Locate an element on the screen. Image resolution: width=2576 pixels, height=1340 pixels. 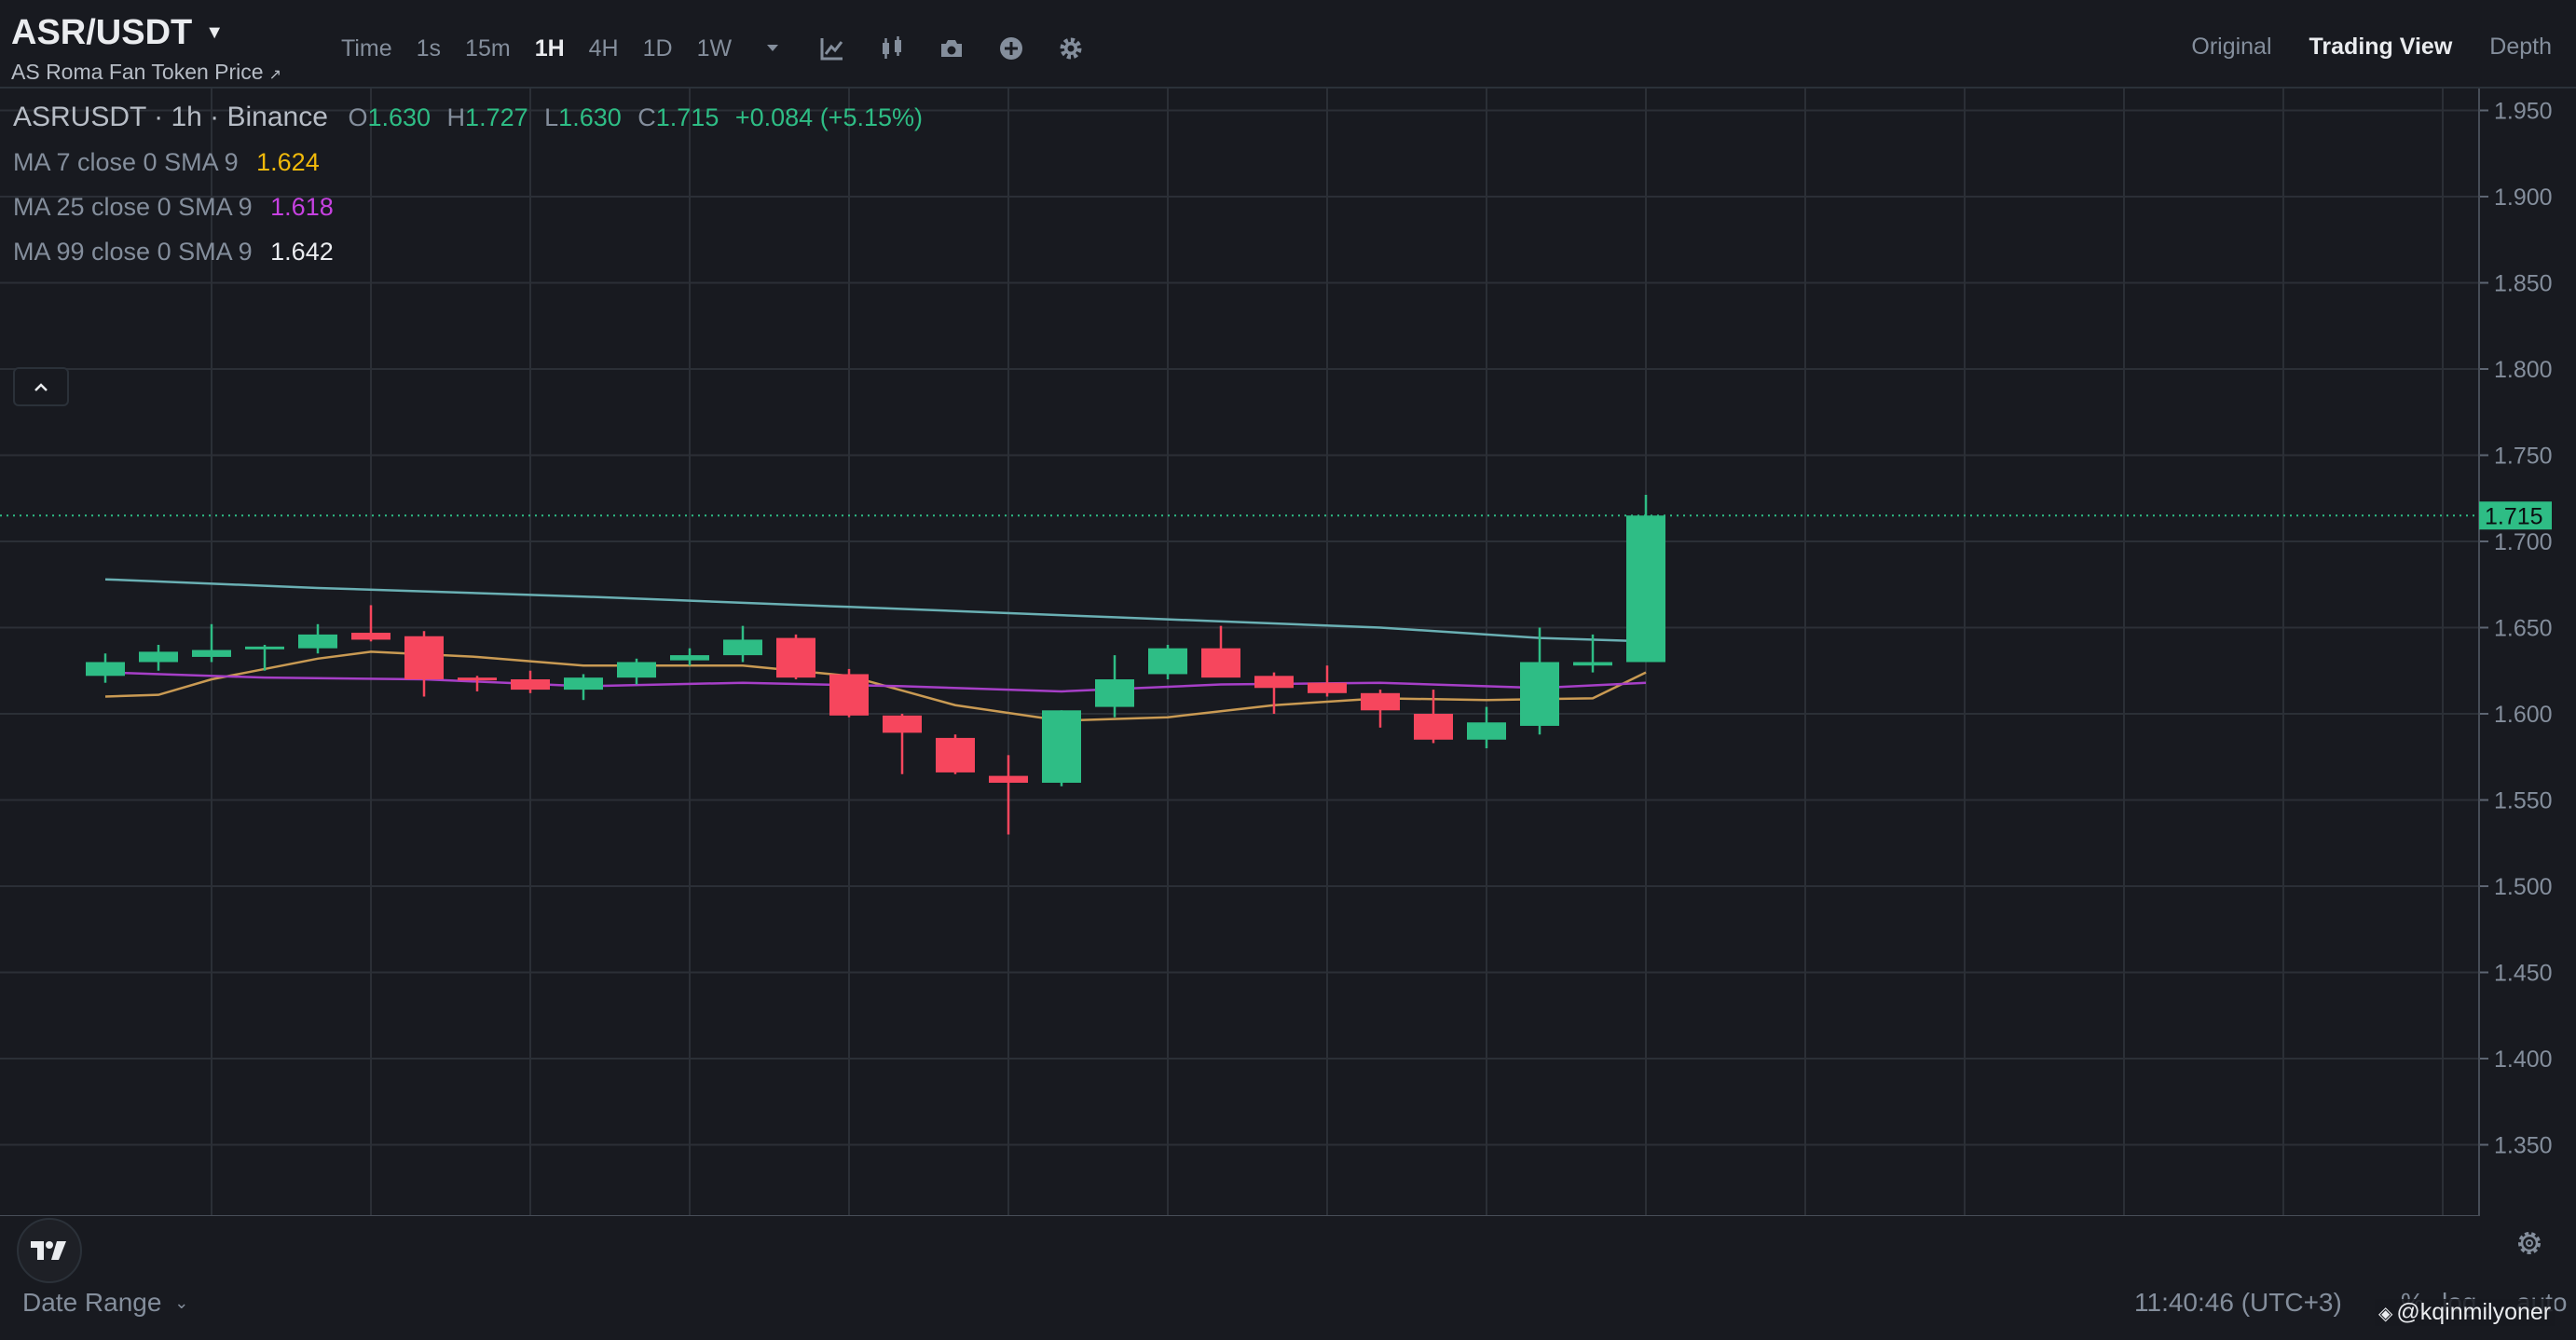
timeframe-1w: 1W is located at coordinates (714, 48).